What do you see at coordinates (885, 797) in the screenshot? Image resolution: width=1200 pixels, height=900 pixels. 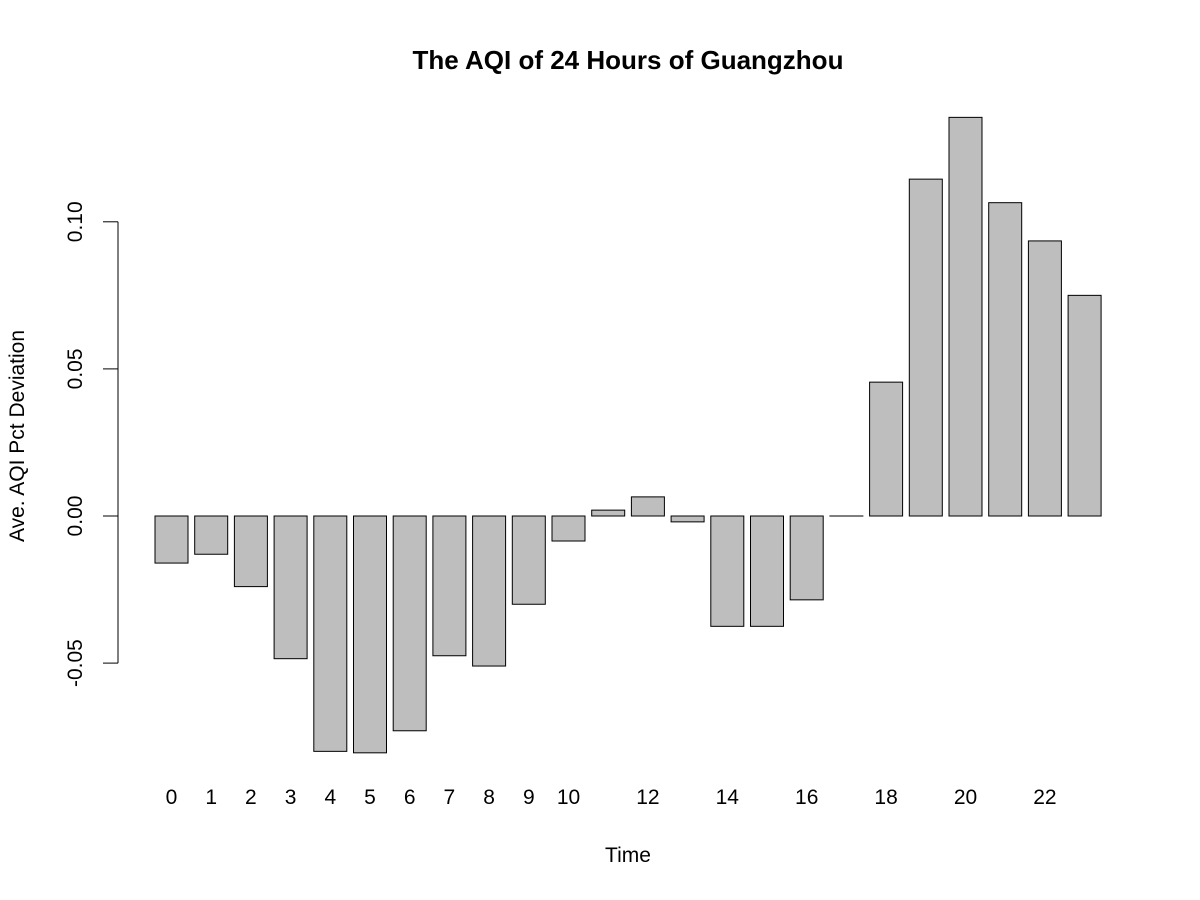 I see `x-tick-label: 18` at bounding box center [885, 797].